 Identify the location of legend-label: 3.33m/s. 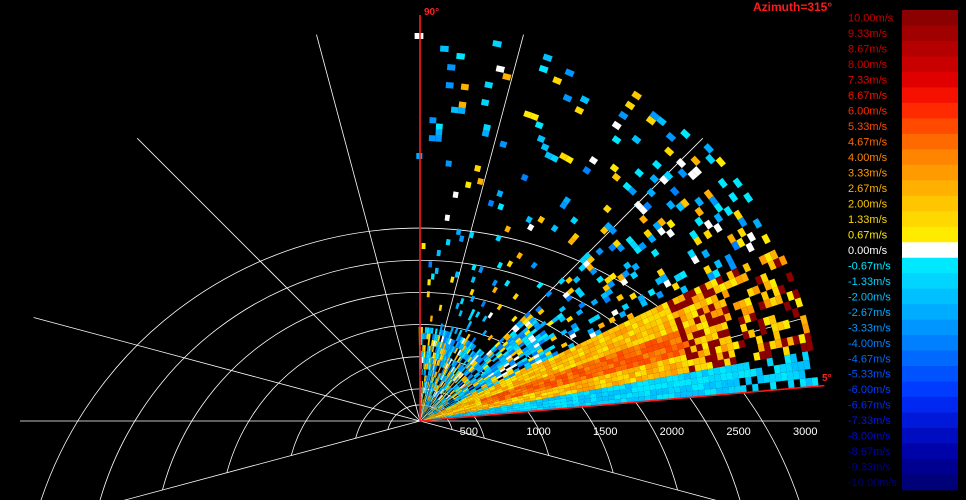
(868, 173).